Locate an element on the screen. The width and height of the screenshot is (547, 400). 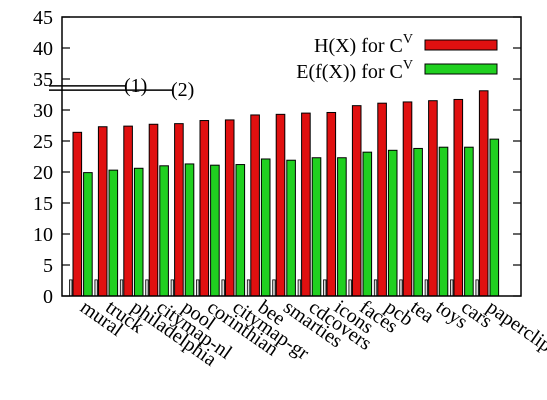
legend-label-h: H(X) for CV is located at coordinates (363, 44).